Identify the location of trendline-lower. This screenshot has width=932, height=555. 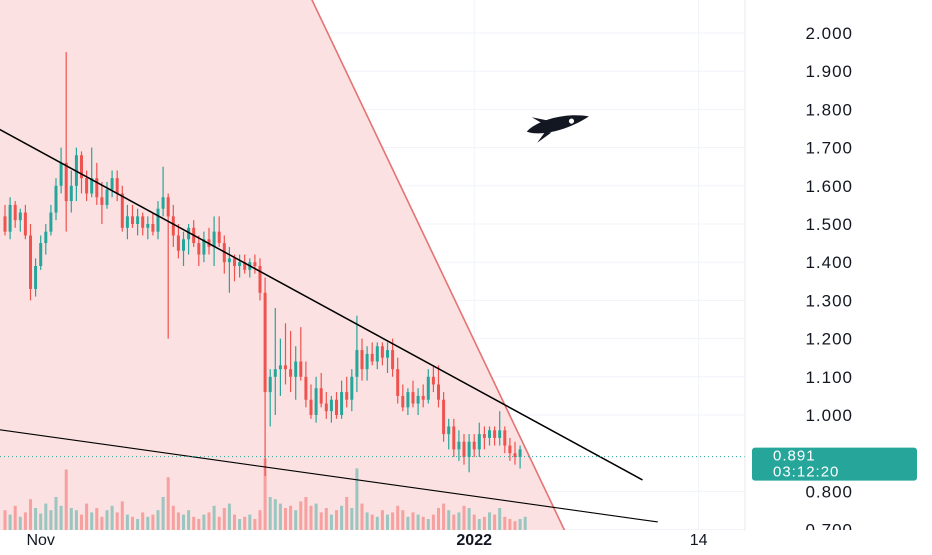
(329, 473).